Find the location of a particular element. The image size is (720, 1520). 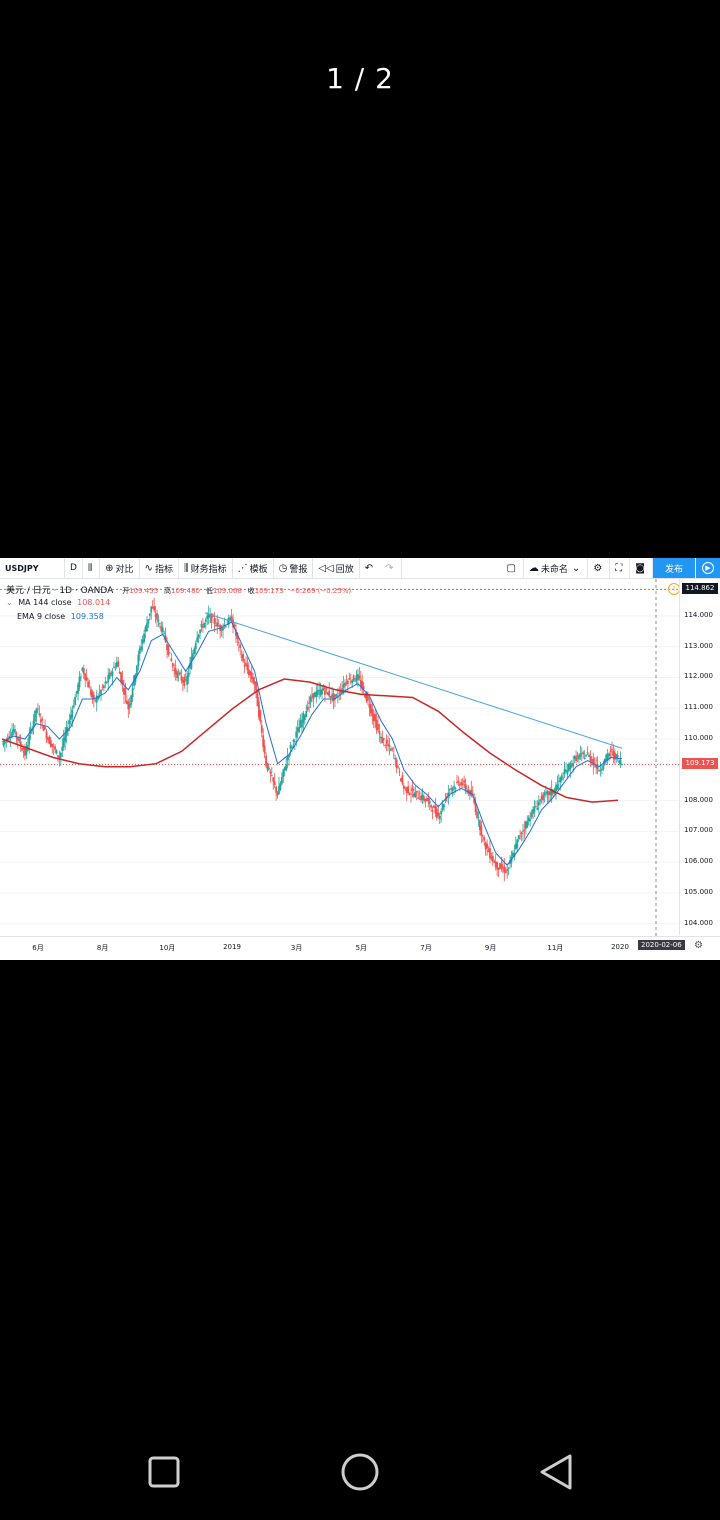

recents-button is located at coordinates (164, 1472).